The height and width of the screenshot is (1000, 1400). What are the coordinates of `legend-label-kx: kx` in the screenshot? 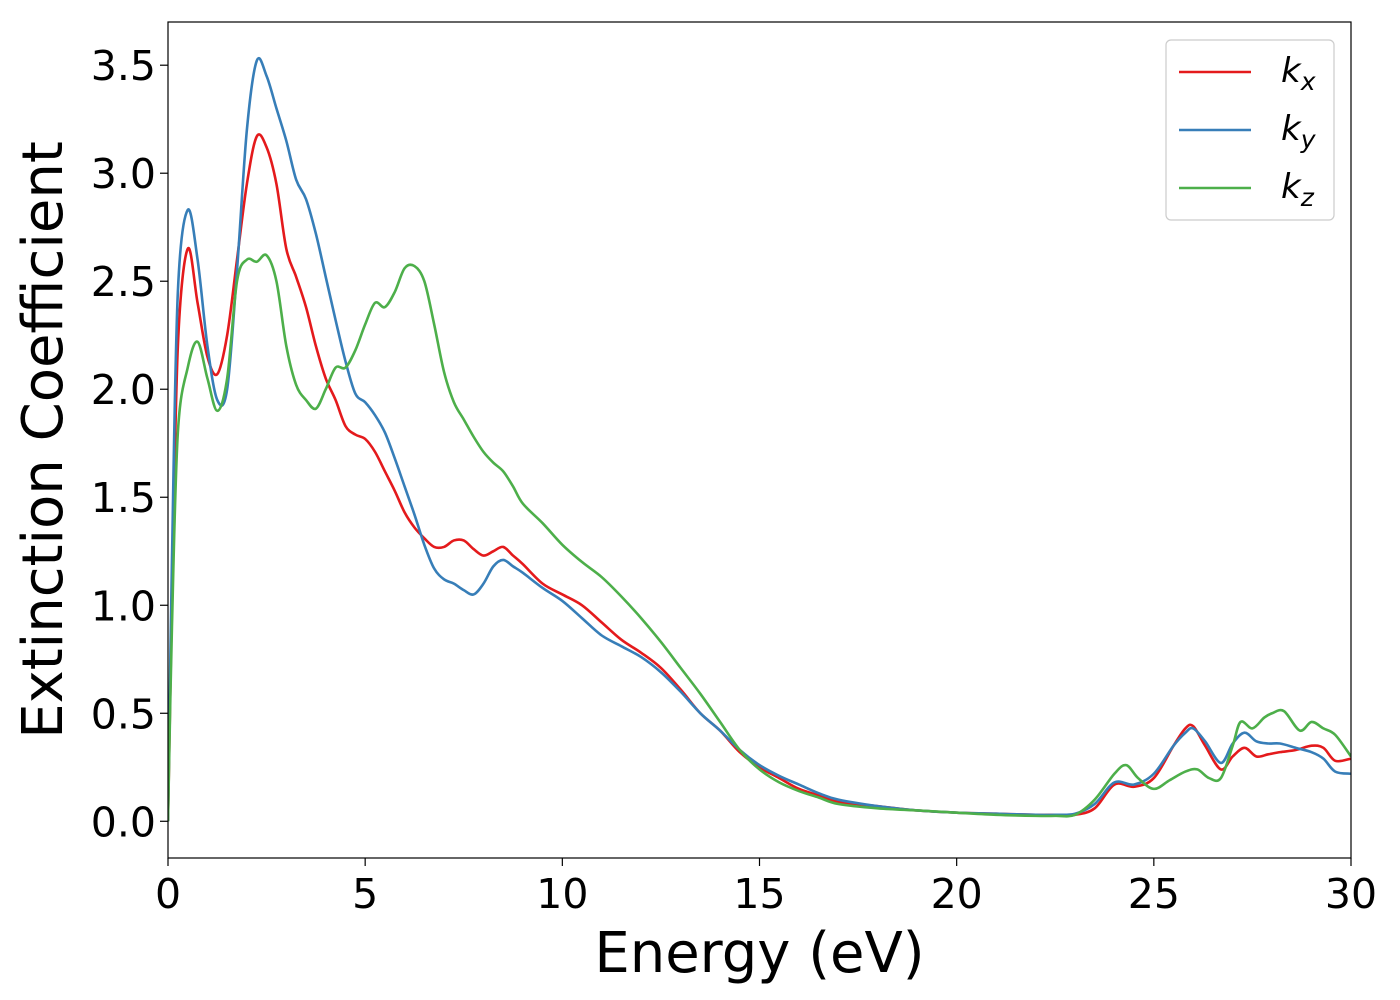 It's located at (1298, 73).